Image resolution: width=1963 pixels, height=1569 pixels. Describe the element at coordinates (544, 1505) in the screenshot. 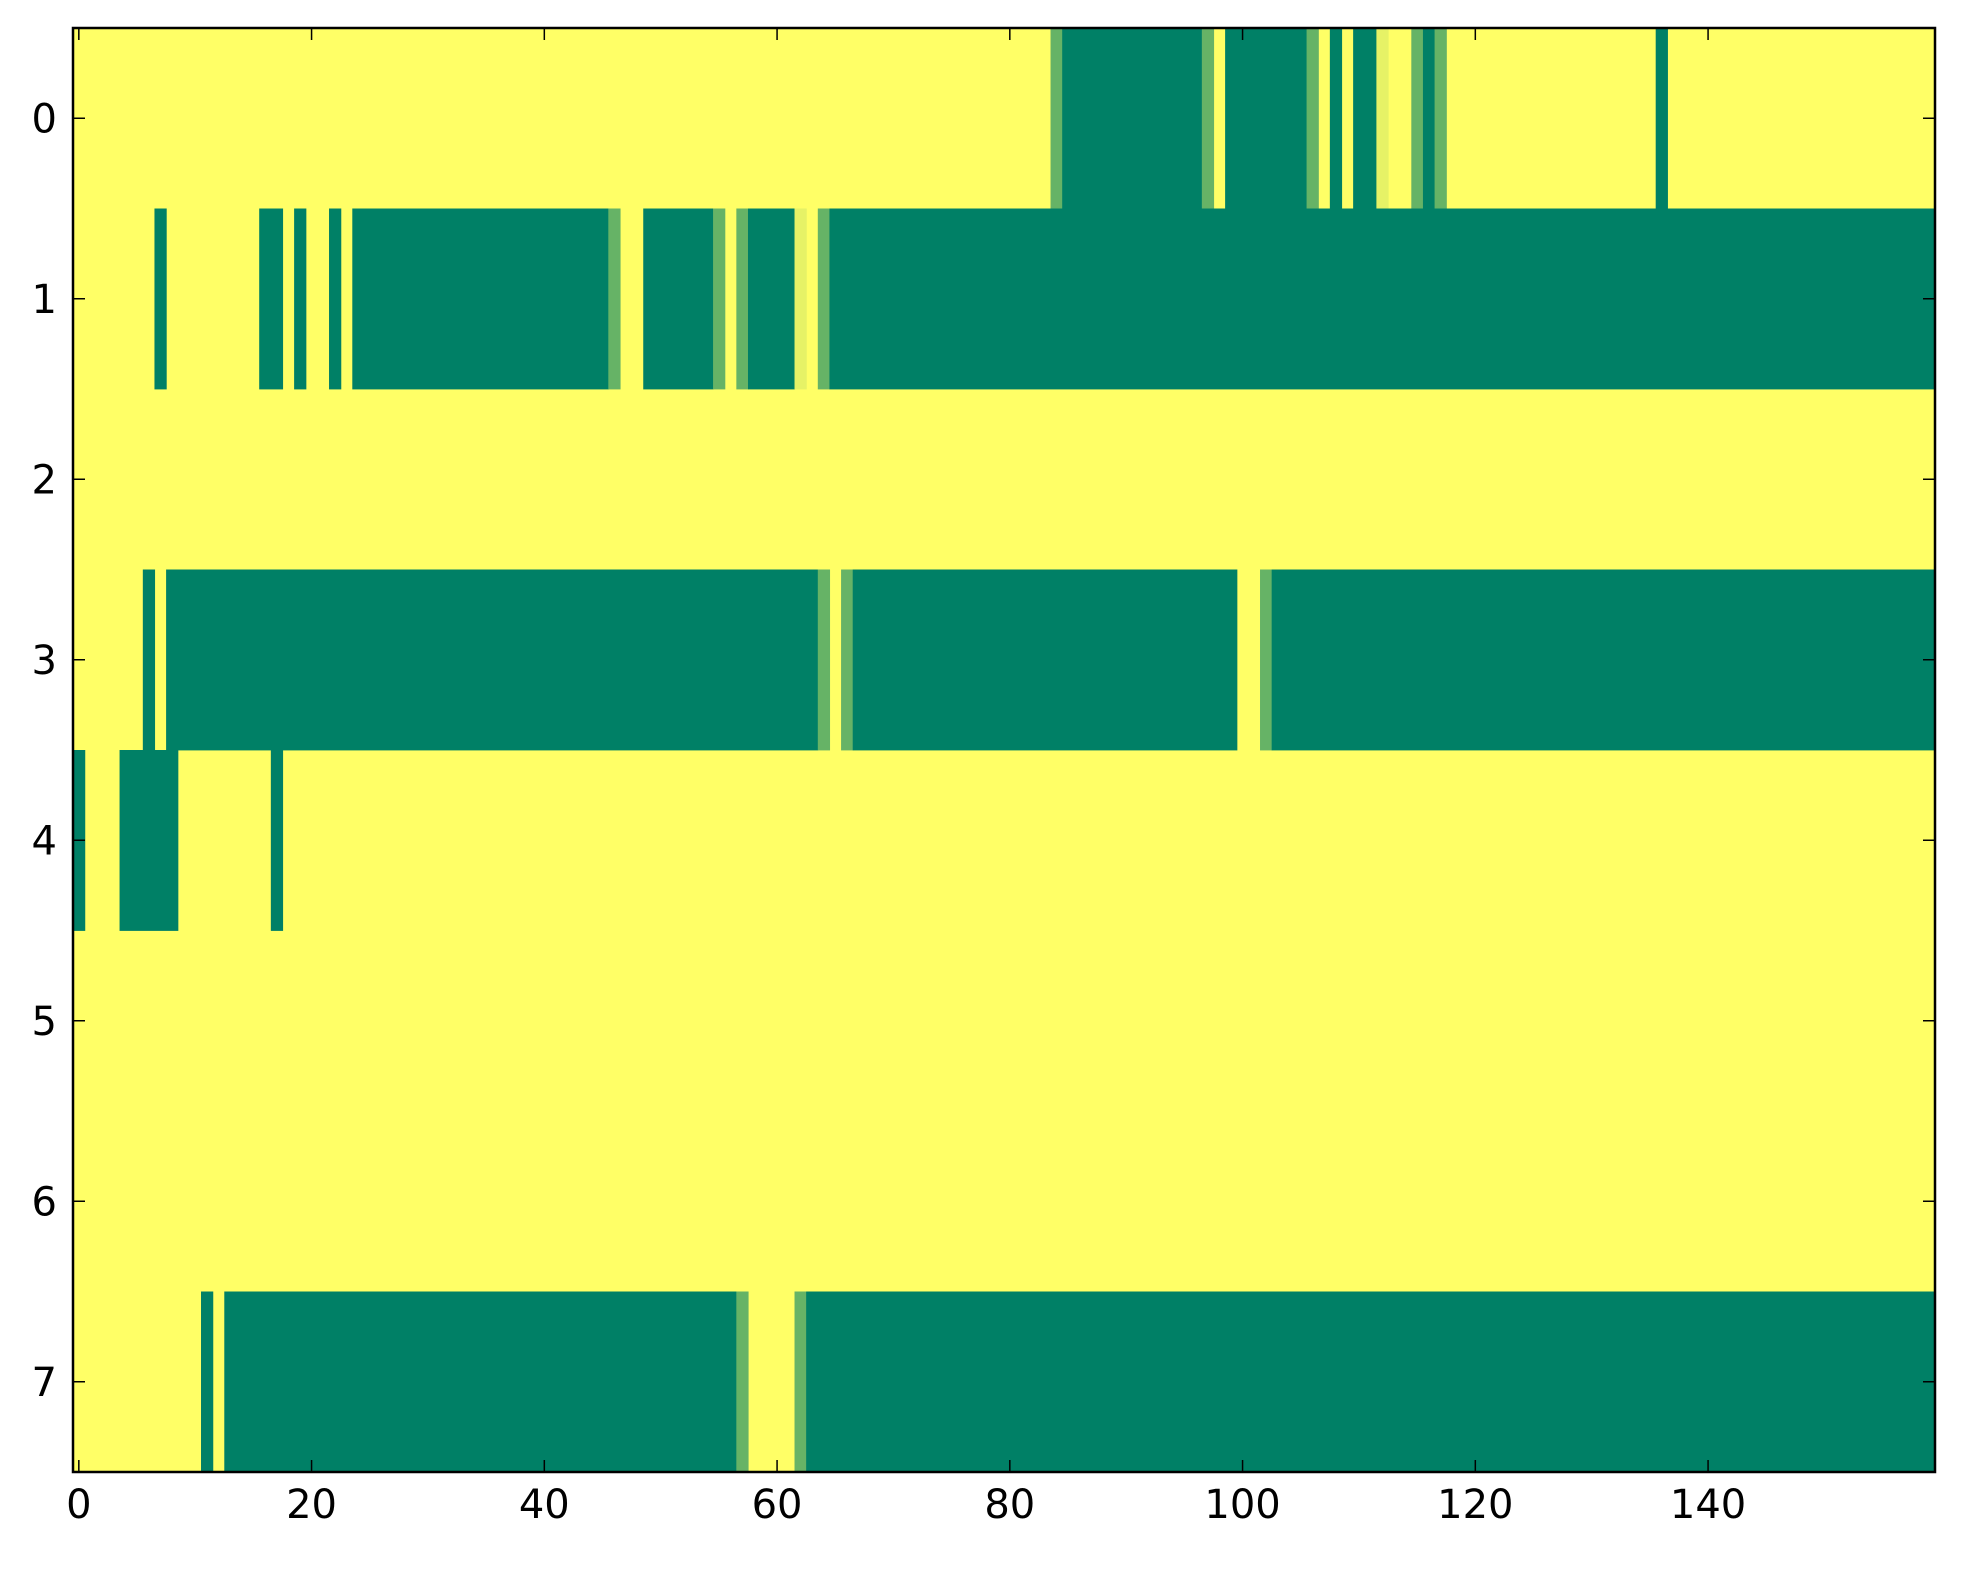

I see `x-tick-label: 40` at that location.